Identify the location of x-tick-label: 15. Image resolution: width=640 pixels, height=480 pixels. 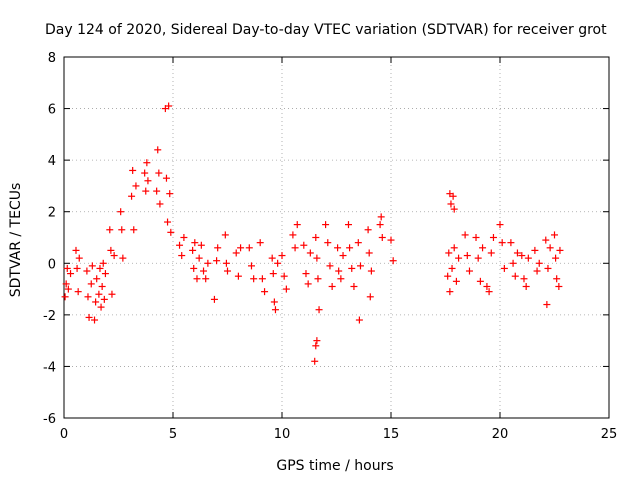
(391, 434).